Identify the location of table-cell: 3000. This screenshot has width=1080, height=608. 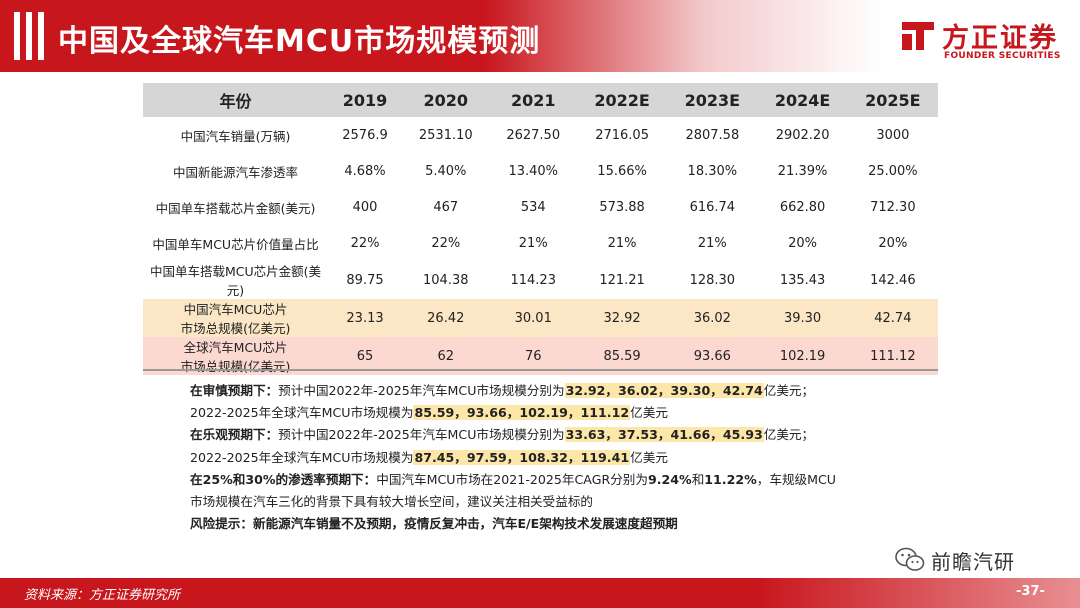
(893, 135).